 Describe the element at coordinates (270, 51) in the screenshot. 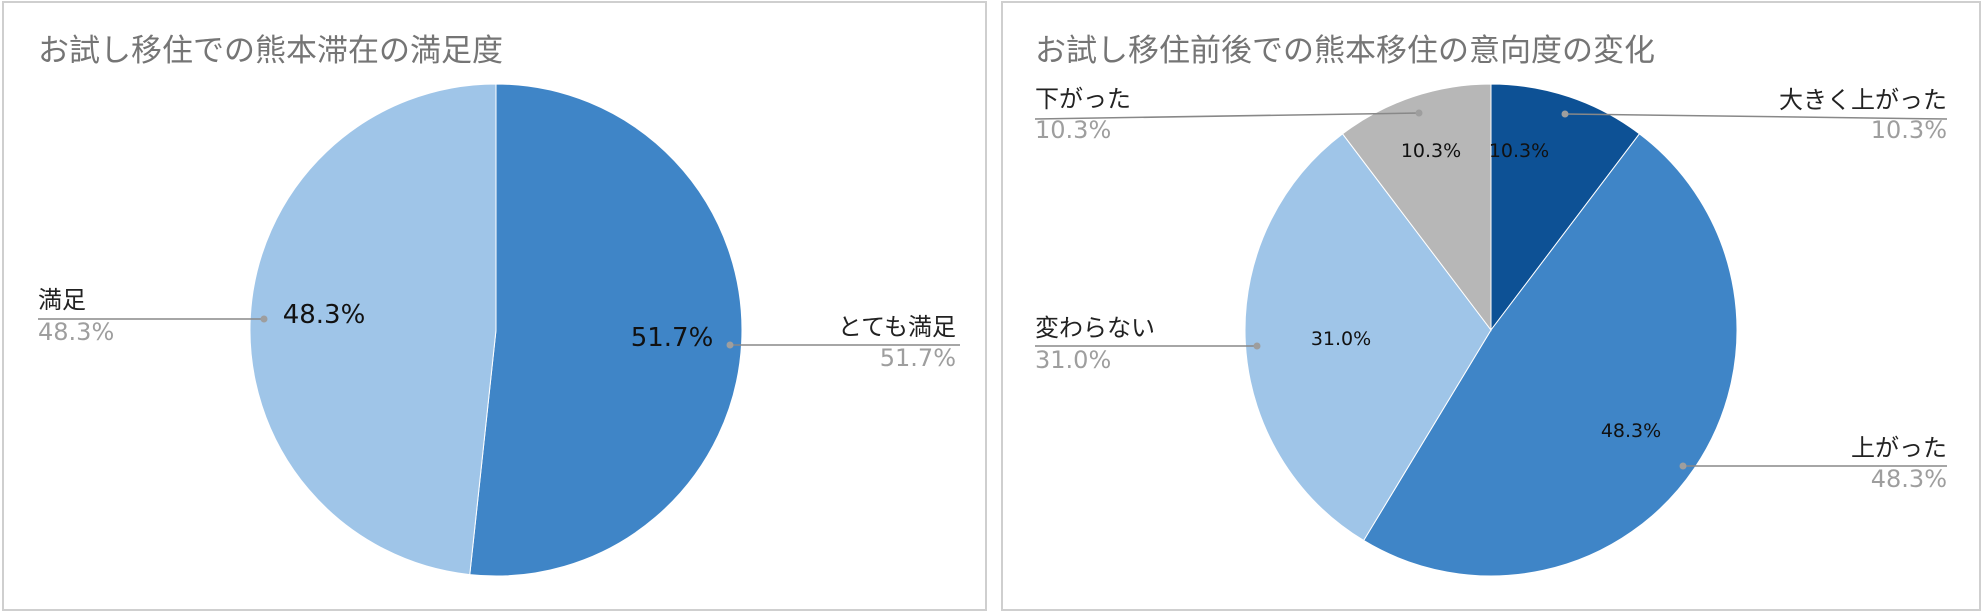

I see `chart-title: お試し移住での熊本滞在の満足度` at that location.